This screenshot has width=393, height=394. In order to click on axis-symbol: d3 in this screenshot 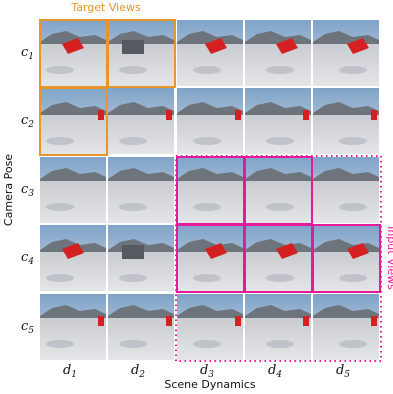, I will do `click(207, 371)`.